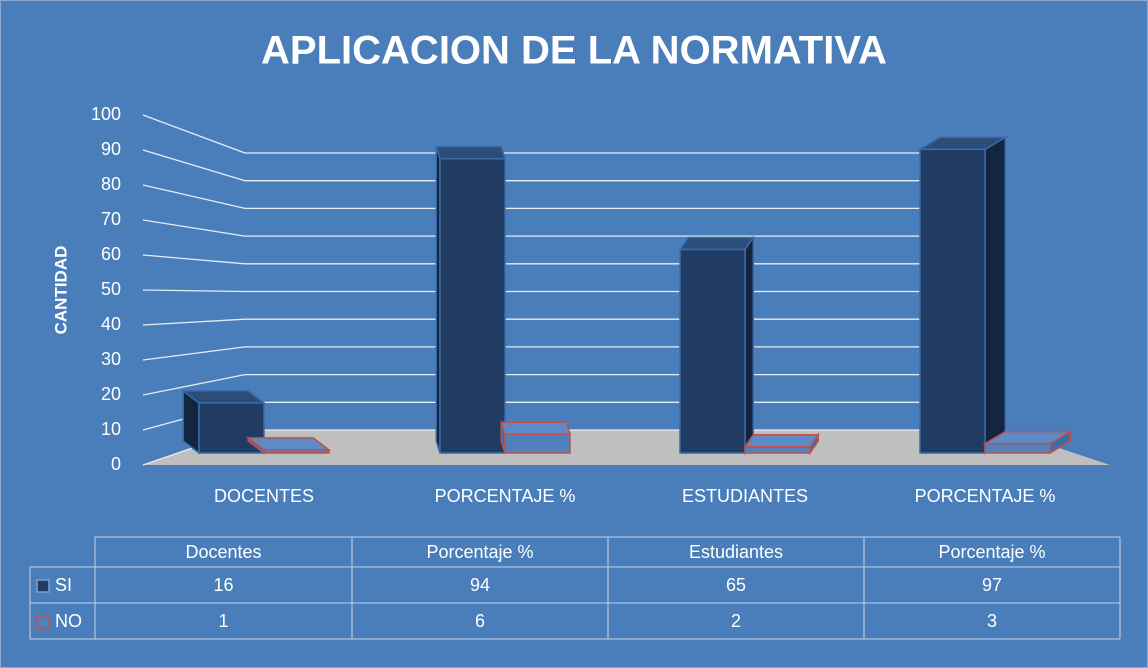 The width and height of the screenshot is (1148, 668). What do you see at coordinates (264, 496) in the screenshot?
I see `x-tick-label: DOCENTES` at bounding box center [264, 496].